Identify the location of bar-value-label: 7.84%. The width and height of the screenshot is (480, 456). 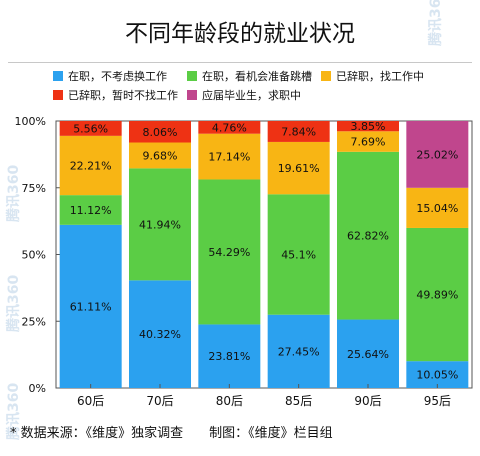
(298, 131).